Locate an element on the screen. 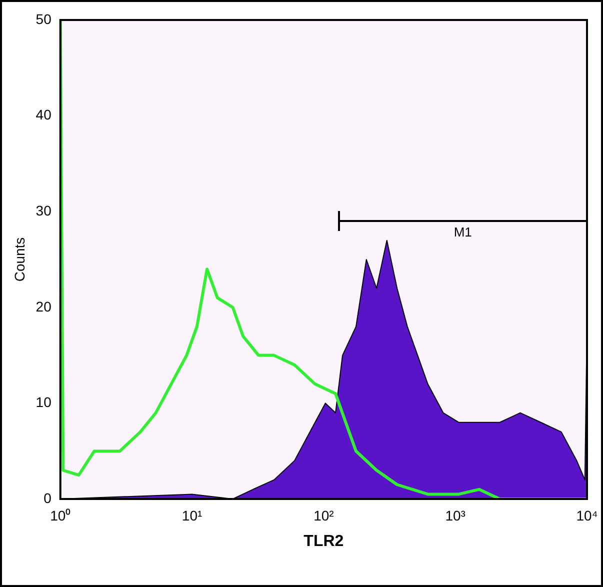 The width and height of the screenshot is (603, 587). y-tick-label: 0 is located at coordinates (48, 498).